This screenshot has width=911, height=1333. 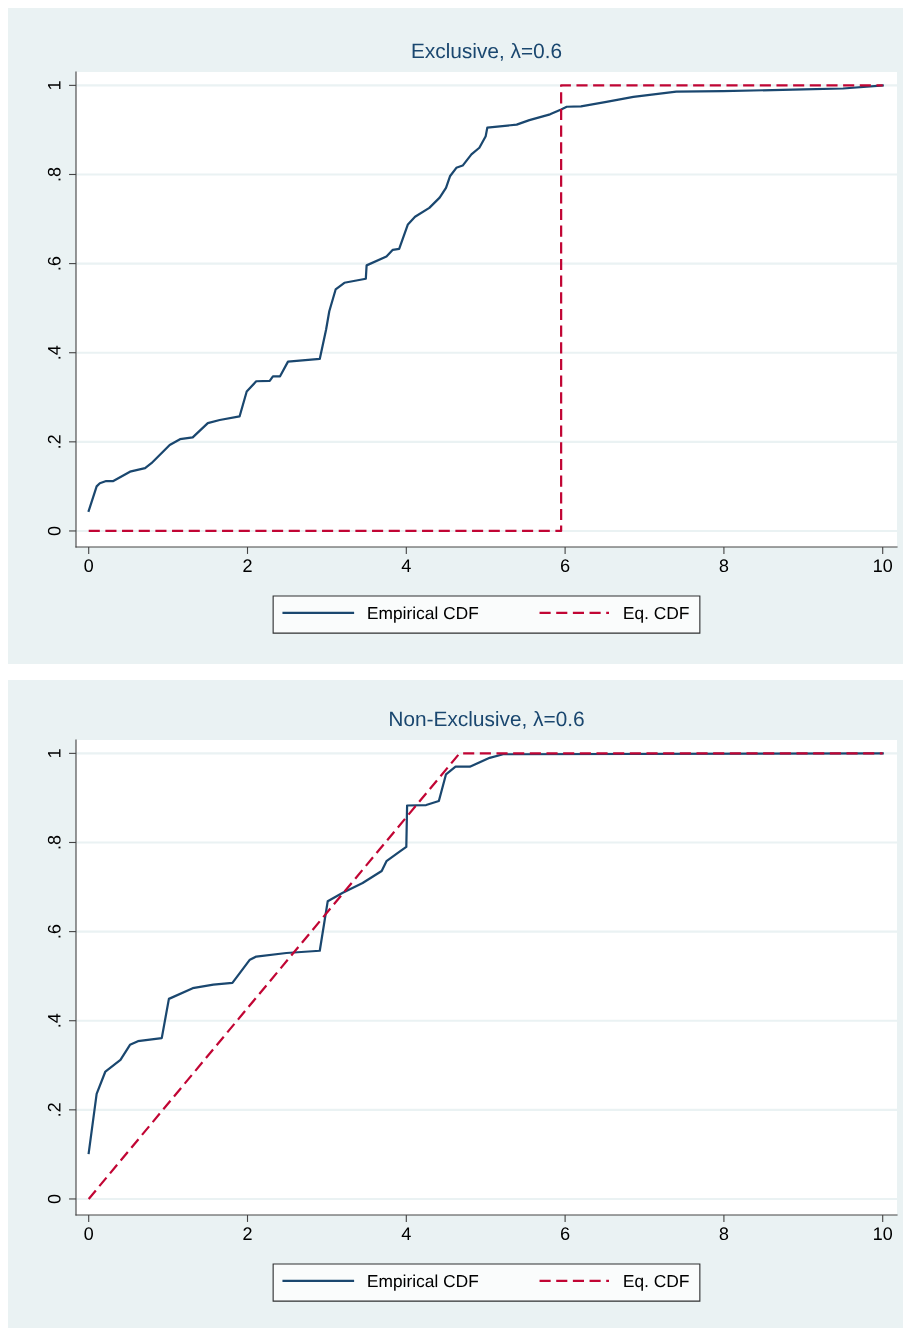 What do you see at coordinates (487, 52) in the screenshot?
I see `chart-title: Exclusive, λ=0.6` at bounding box center [487, 52].